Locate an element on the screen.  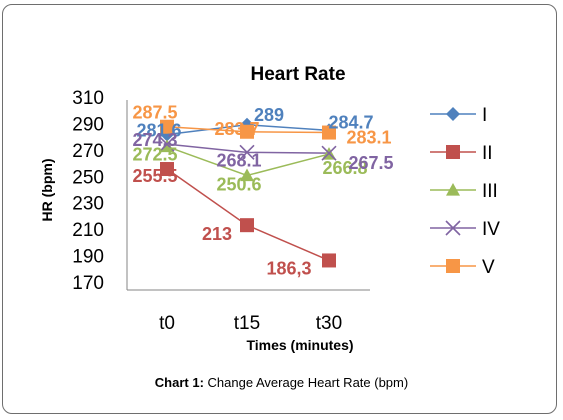
point-V-t30 is located at coordinates (329, 132).